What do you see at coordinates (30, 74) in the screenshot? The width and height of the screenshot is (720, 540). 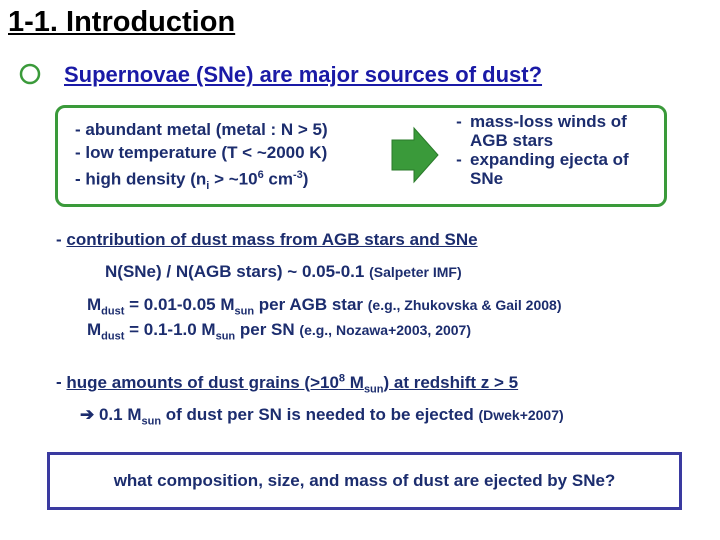 I see `bullet-circle` at bounding box center [30, 74].